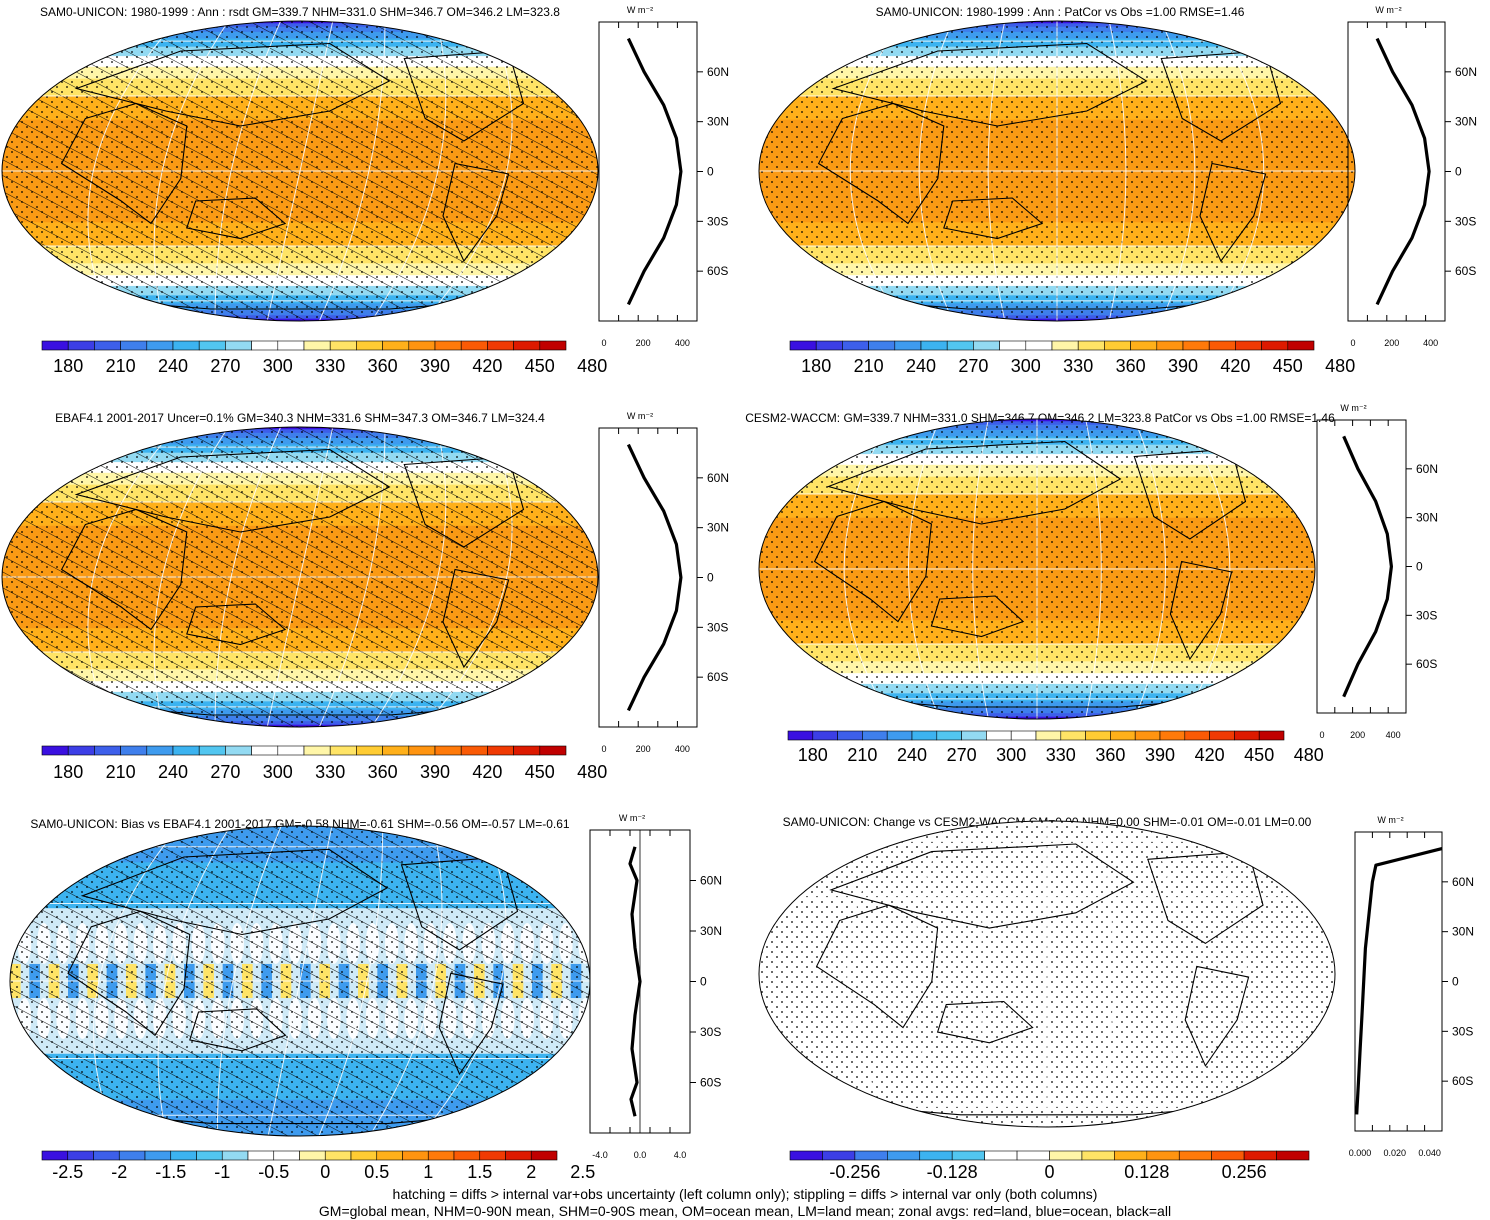 The image size is (1490, 1220). What do you see at coordinates (600, 1155) in the screenshot?
I see `profile-x-label: -4.0` at bounding box center [600, 1155].